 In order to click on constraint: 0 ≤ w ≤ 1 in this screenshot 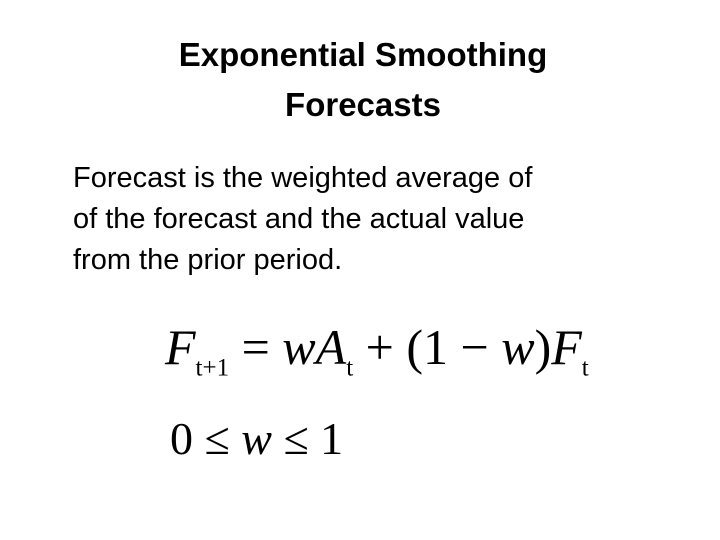, I will do `click(256, 438)`.